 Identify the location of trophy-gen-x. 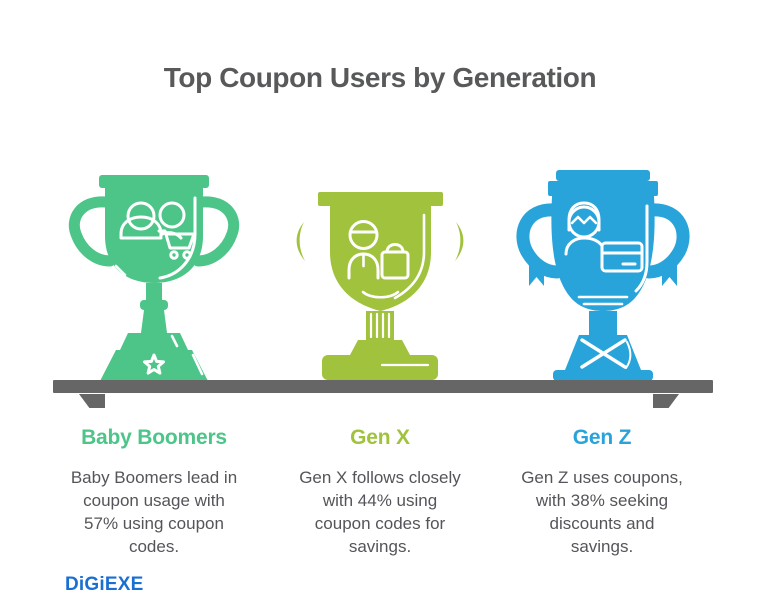
(380, 286).